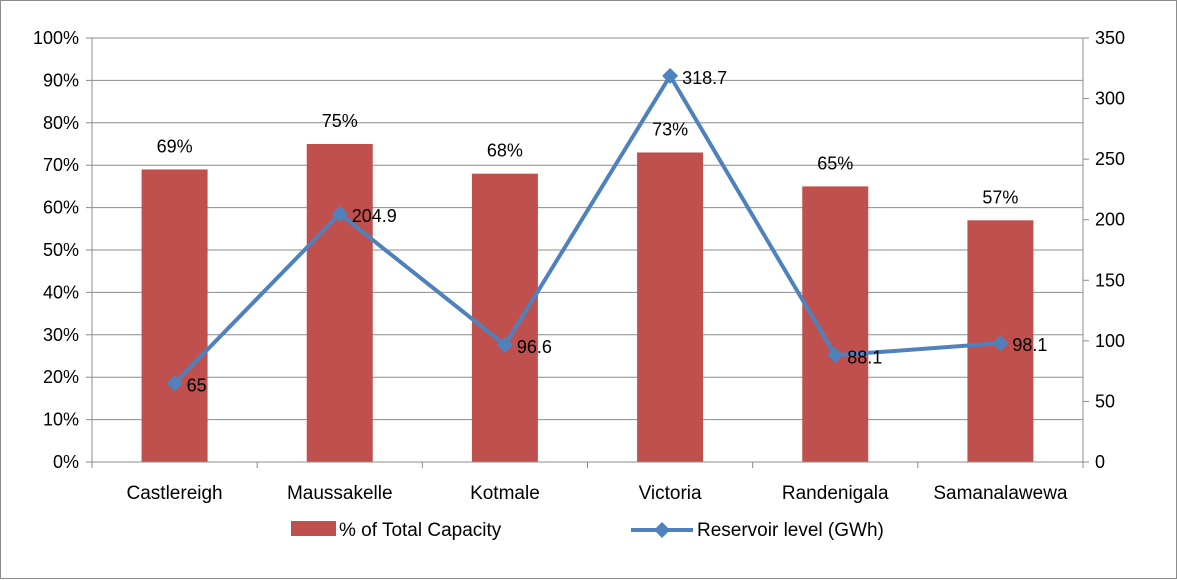  Describe the element at coordinates (1105, 401) in the screenshot. I see `right-tick-label: 50` at that location.